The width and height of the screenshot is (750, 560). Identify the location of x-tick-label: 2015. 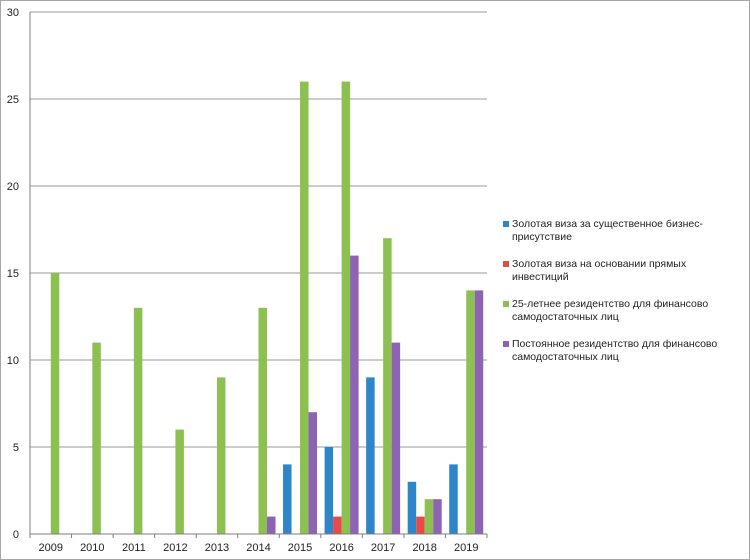
(300, 548).